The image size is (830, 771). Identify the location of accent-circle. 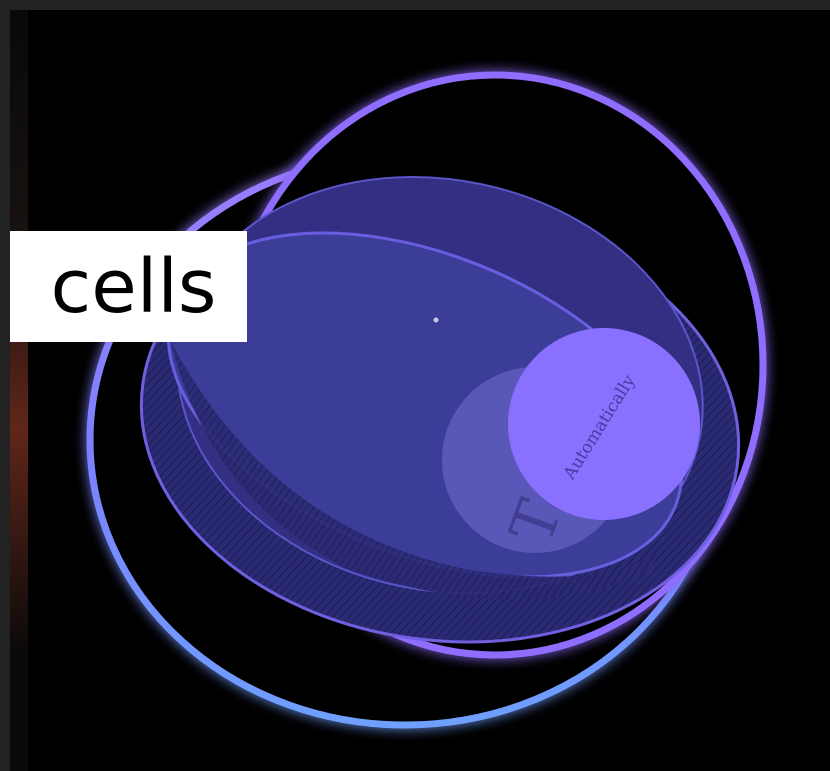
(604, 424).